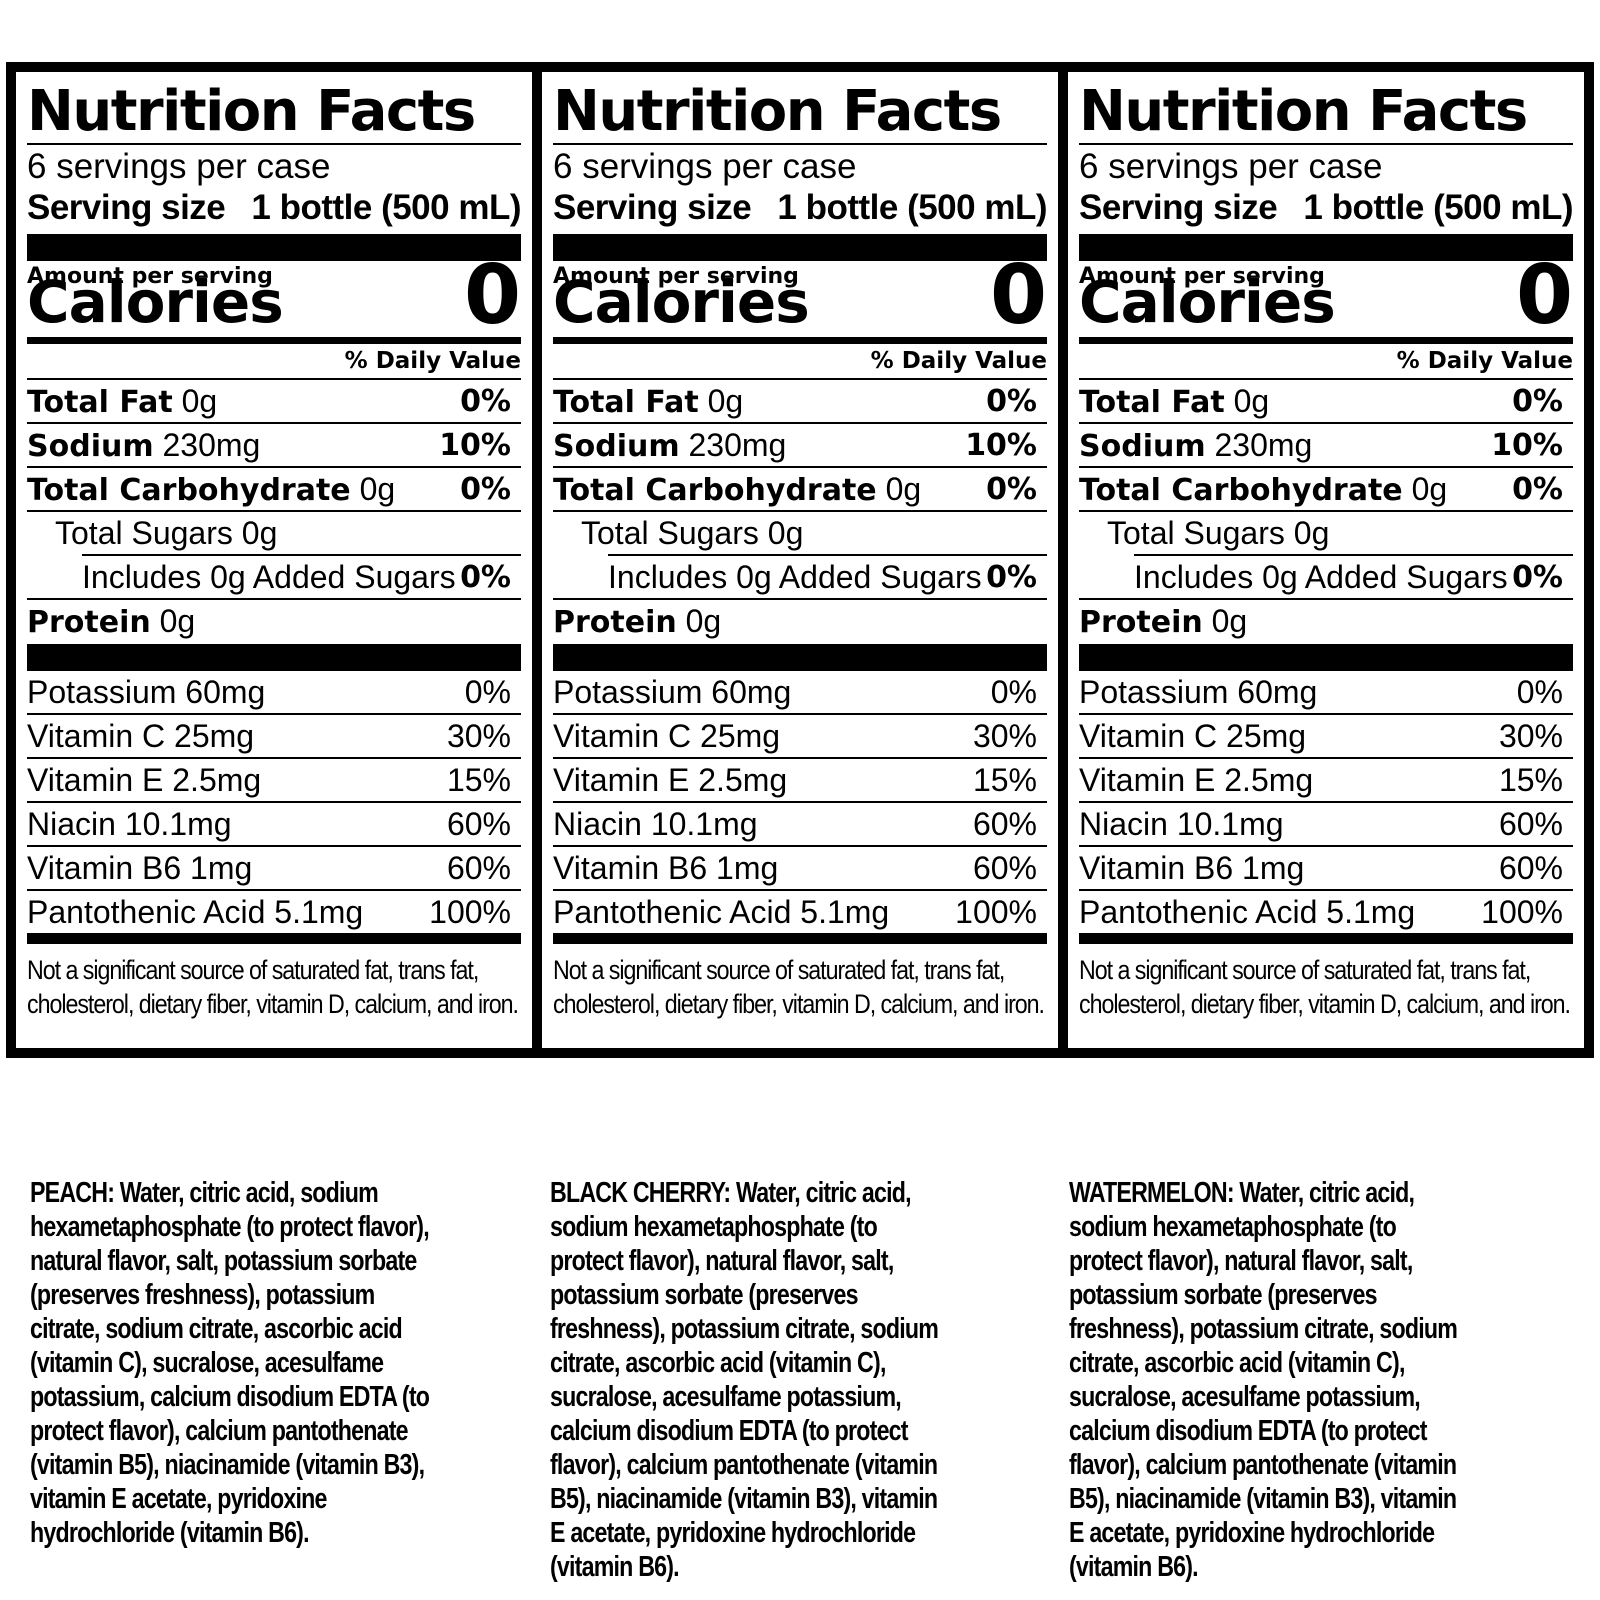 This screenshot has width=1600, height=1600. I want to click on vitamin-dv: 0%, so click(1013, 691).